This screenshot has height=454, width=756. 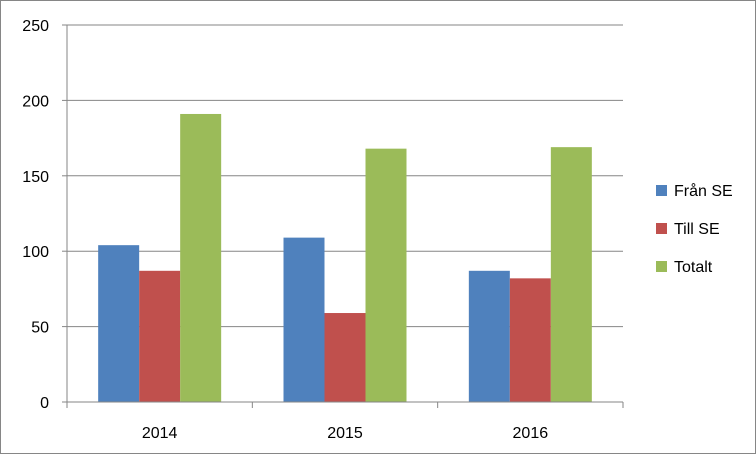 I want to click on y-tick-label-200: 200, so click(x=35, y=101).